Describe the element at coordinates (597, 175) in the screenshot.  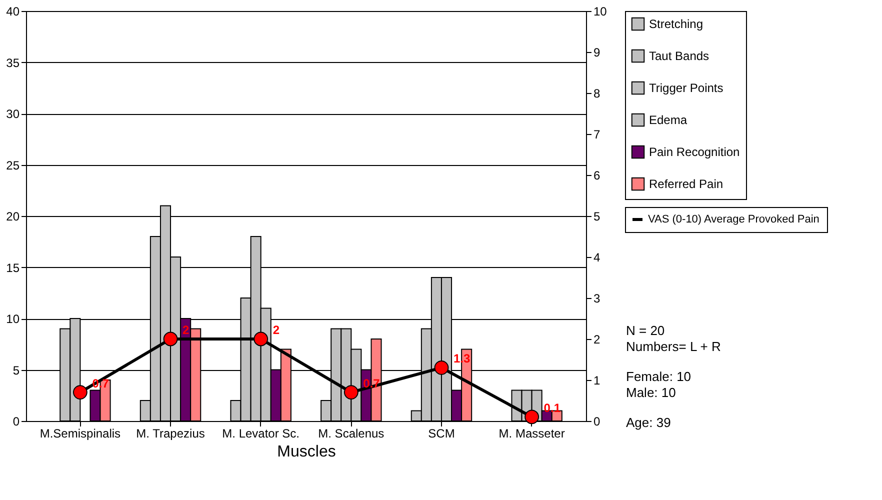
I see `y2-tick-label: 6` at that location.